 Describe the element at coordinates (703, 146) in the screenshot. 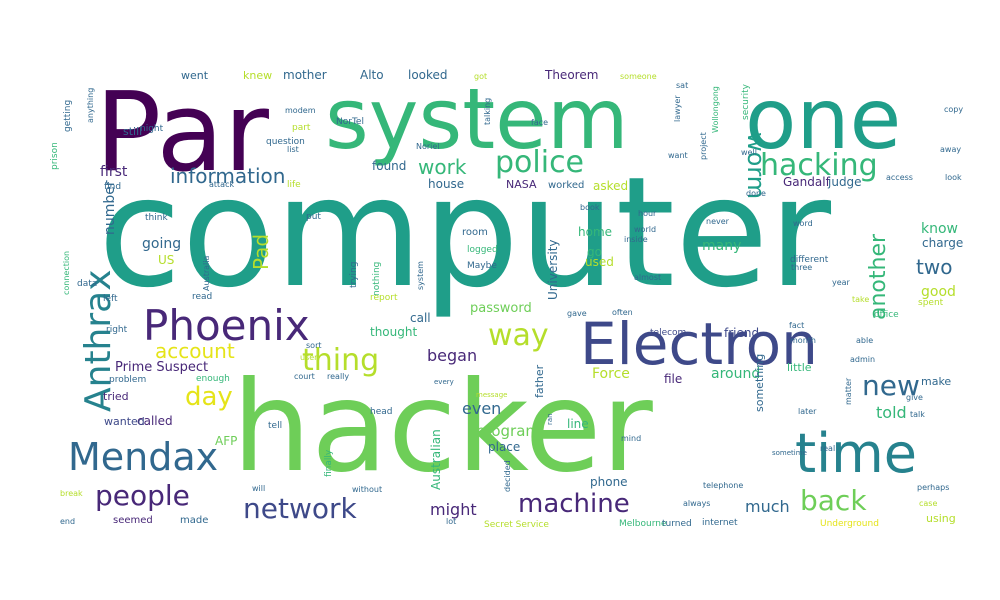

I see `cloud-word: project` at that location.